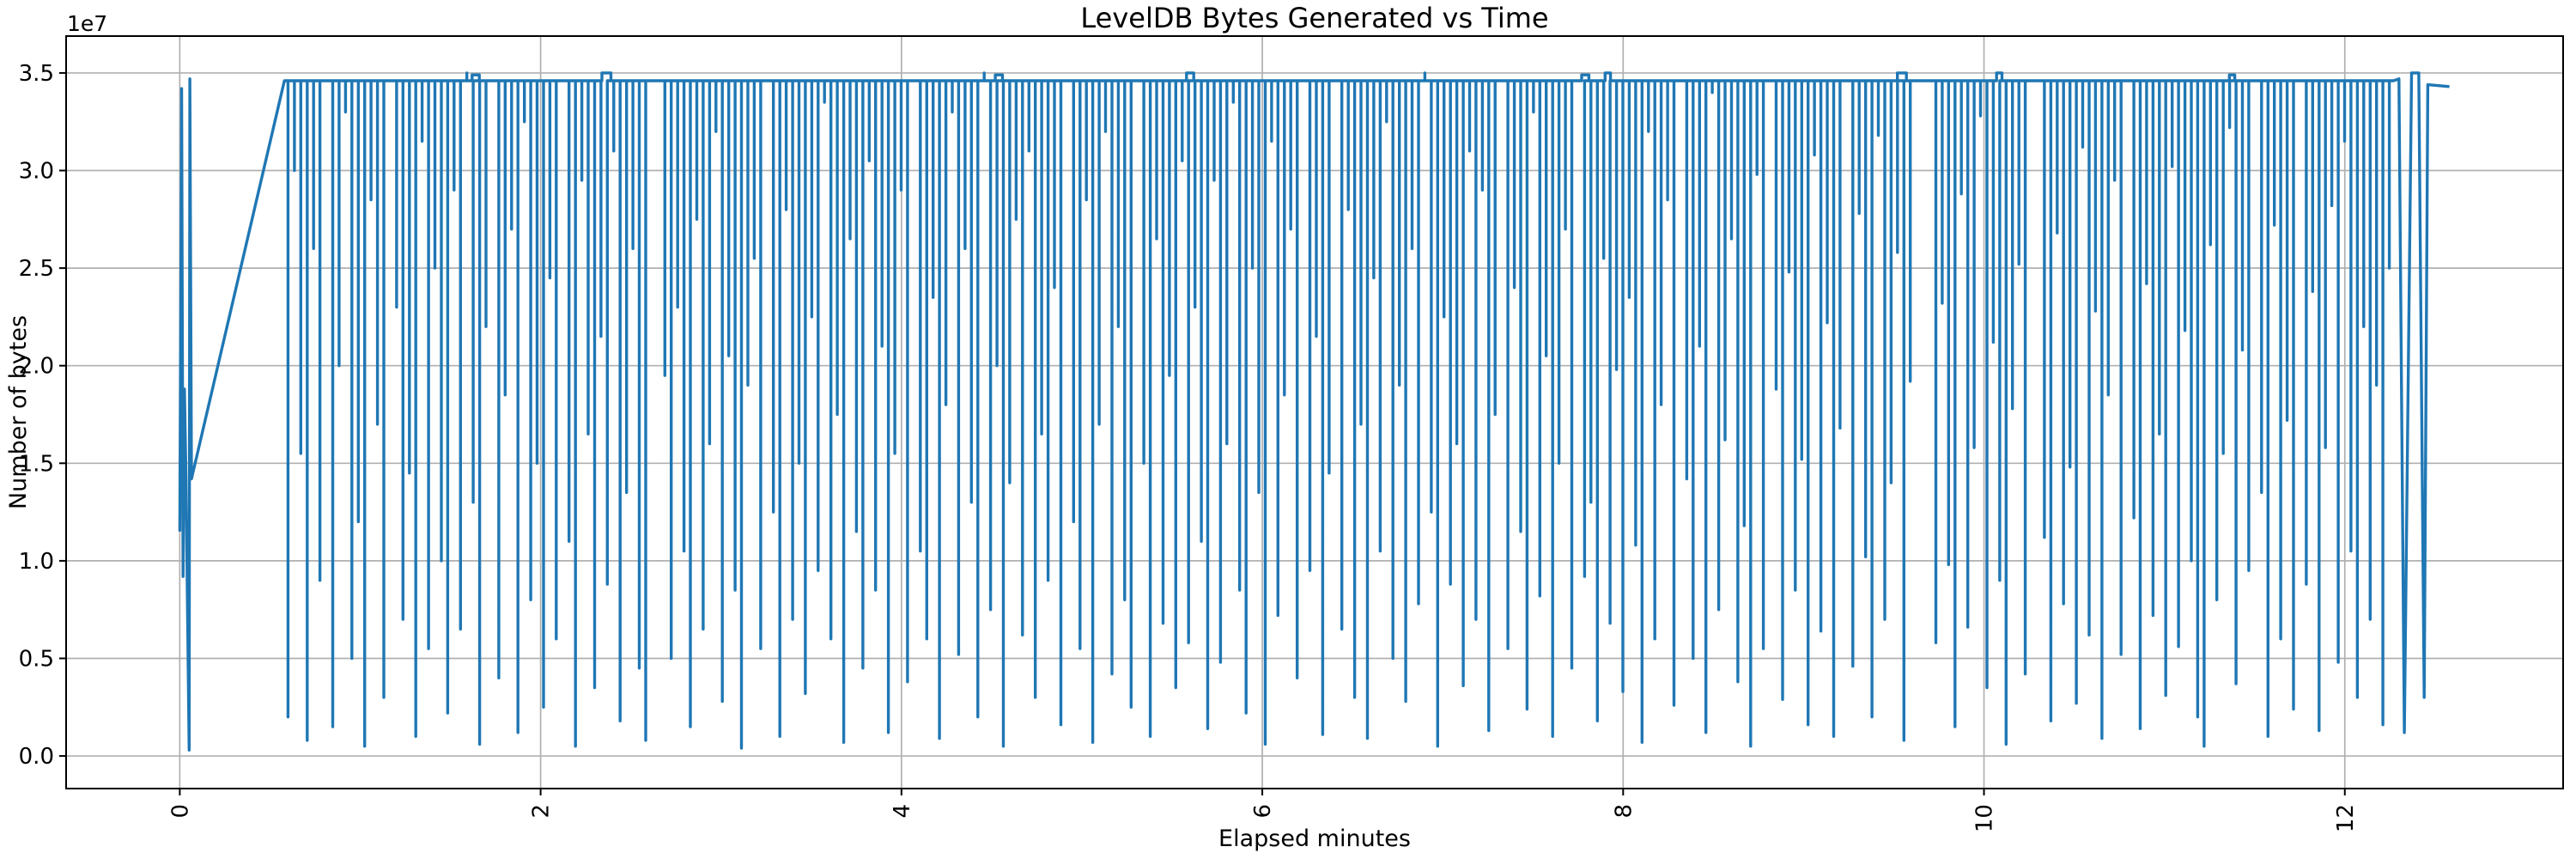 This screenshot has width=2576, height=859. I want to click on svg-text: 0.0, so click(36, 757).